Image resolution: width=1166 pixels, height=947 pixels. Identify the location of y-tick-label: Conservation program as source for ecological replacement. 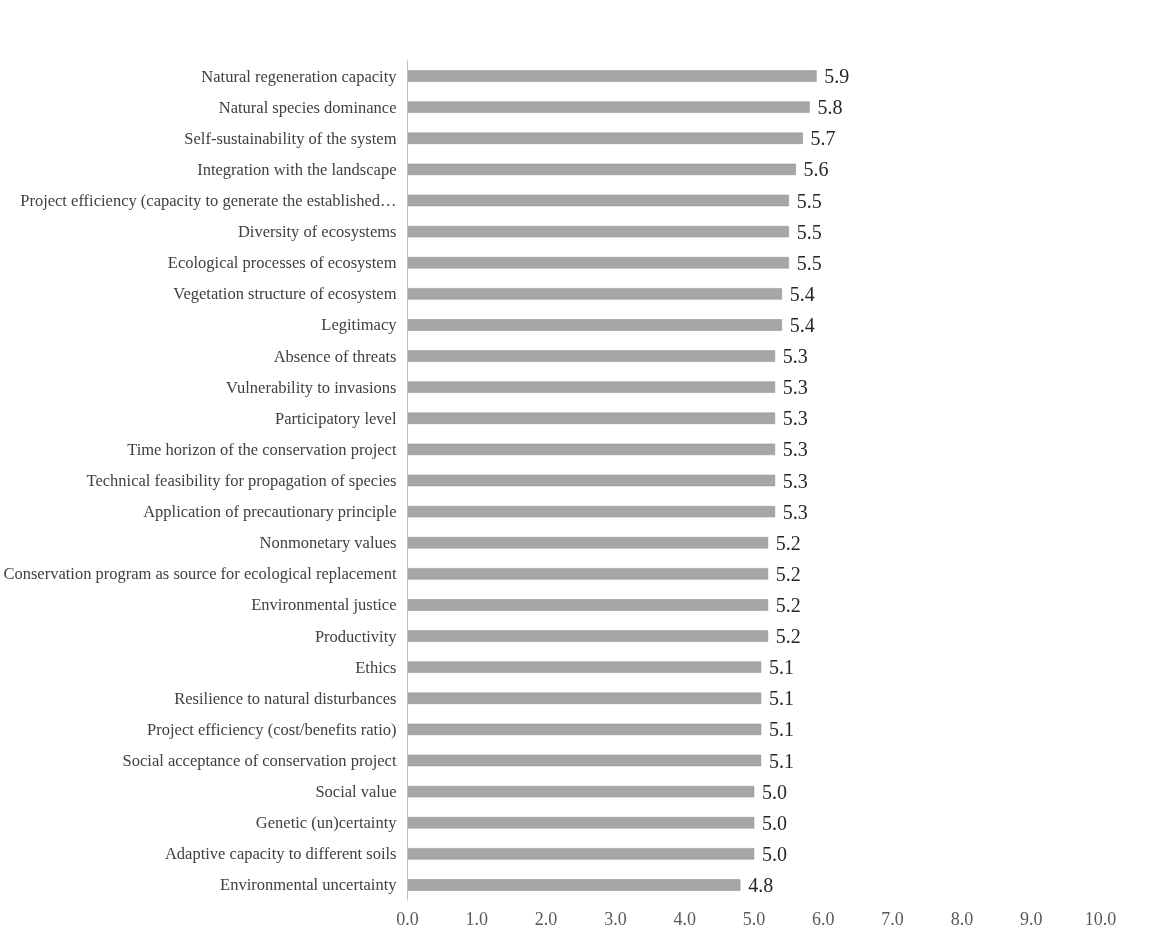
(200, 574).